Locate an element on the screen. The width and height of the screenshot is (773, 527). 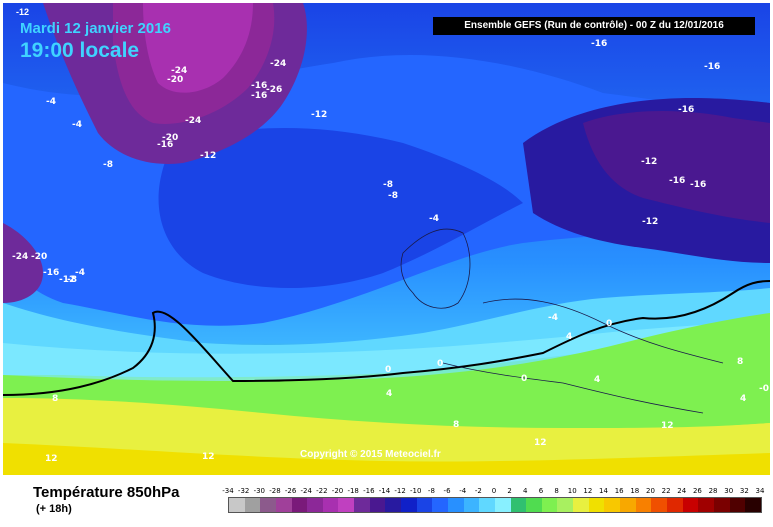
isotherm-label: -26 is located at coordinates (274, 90).